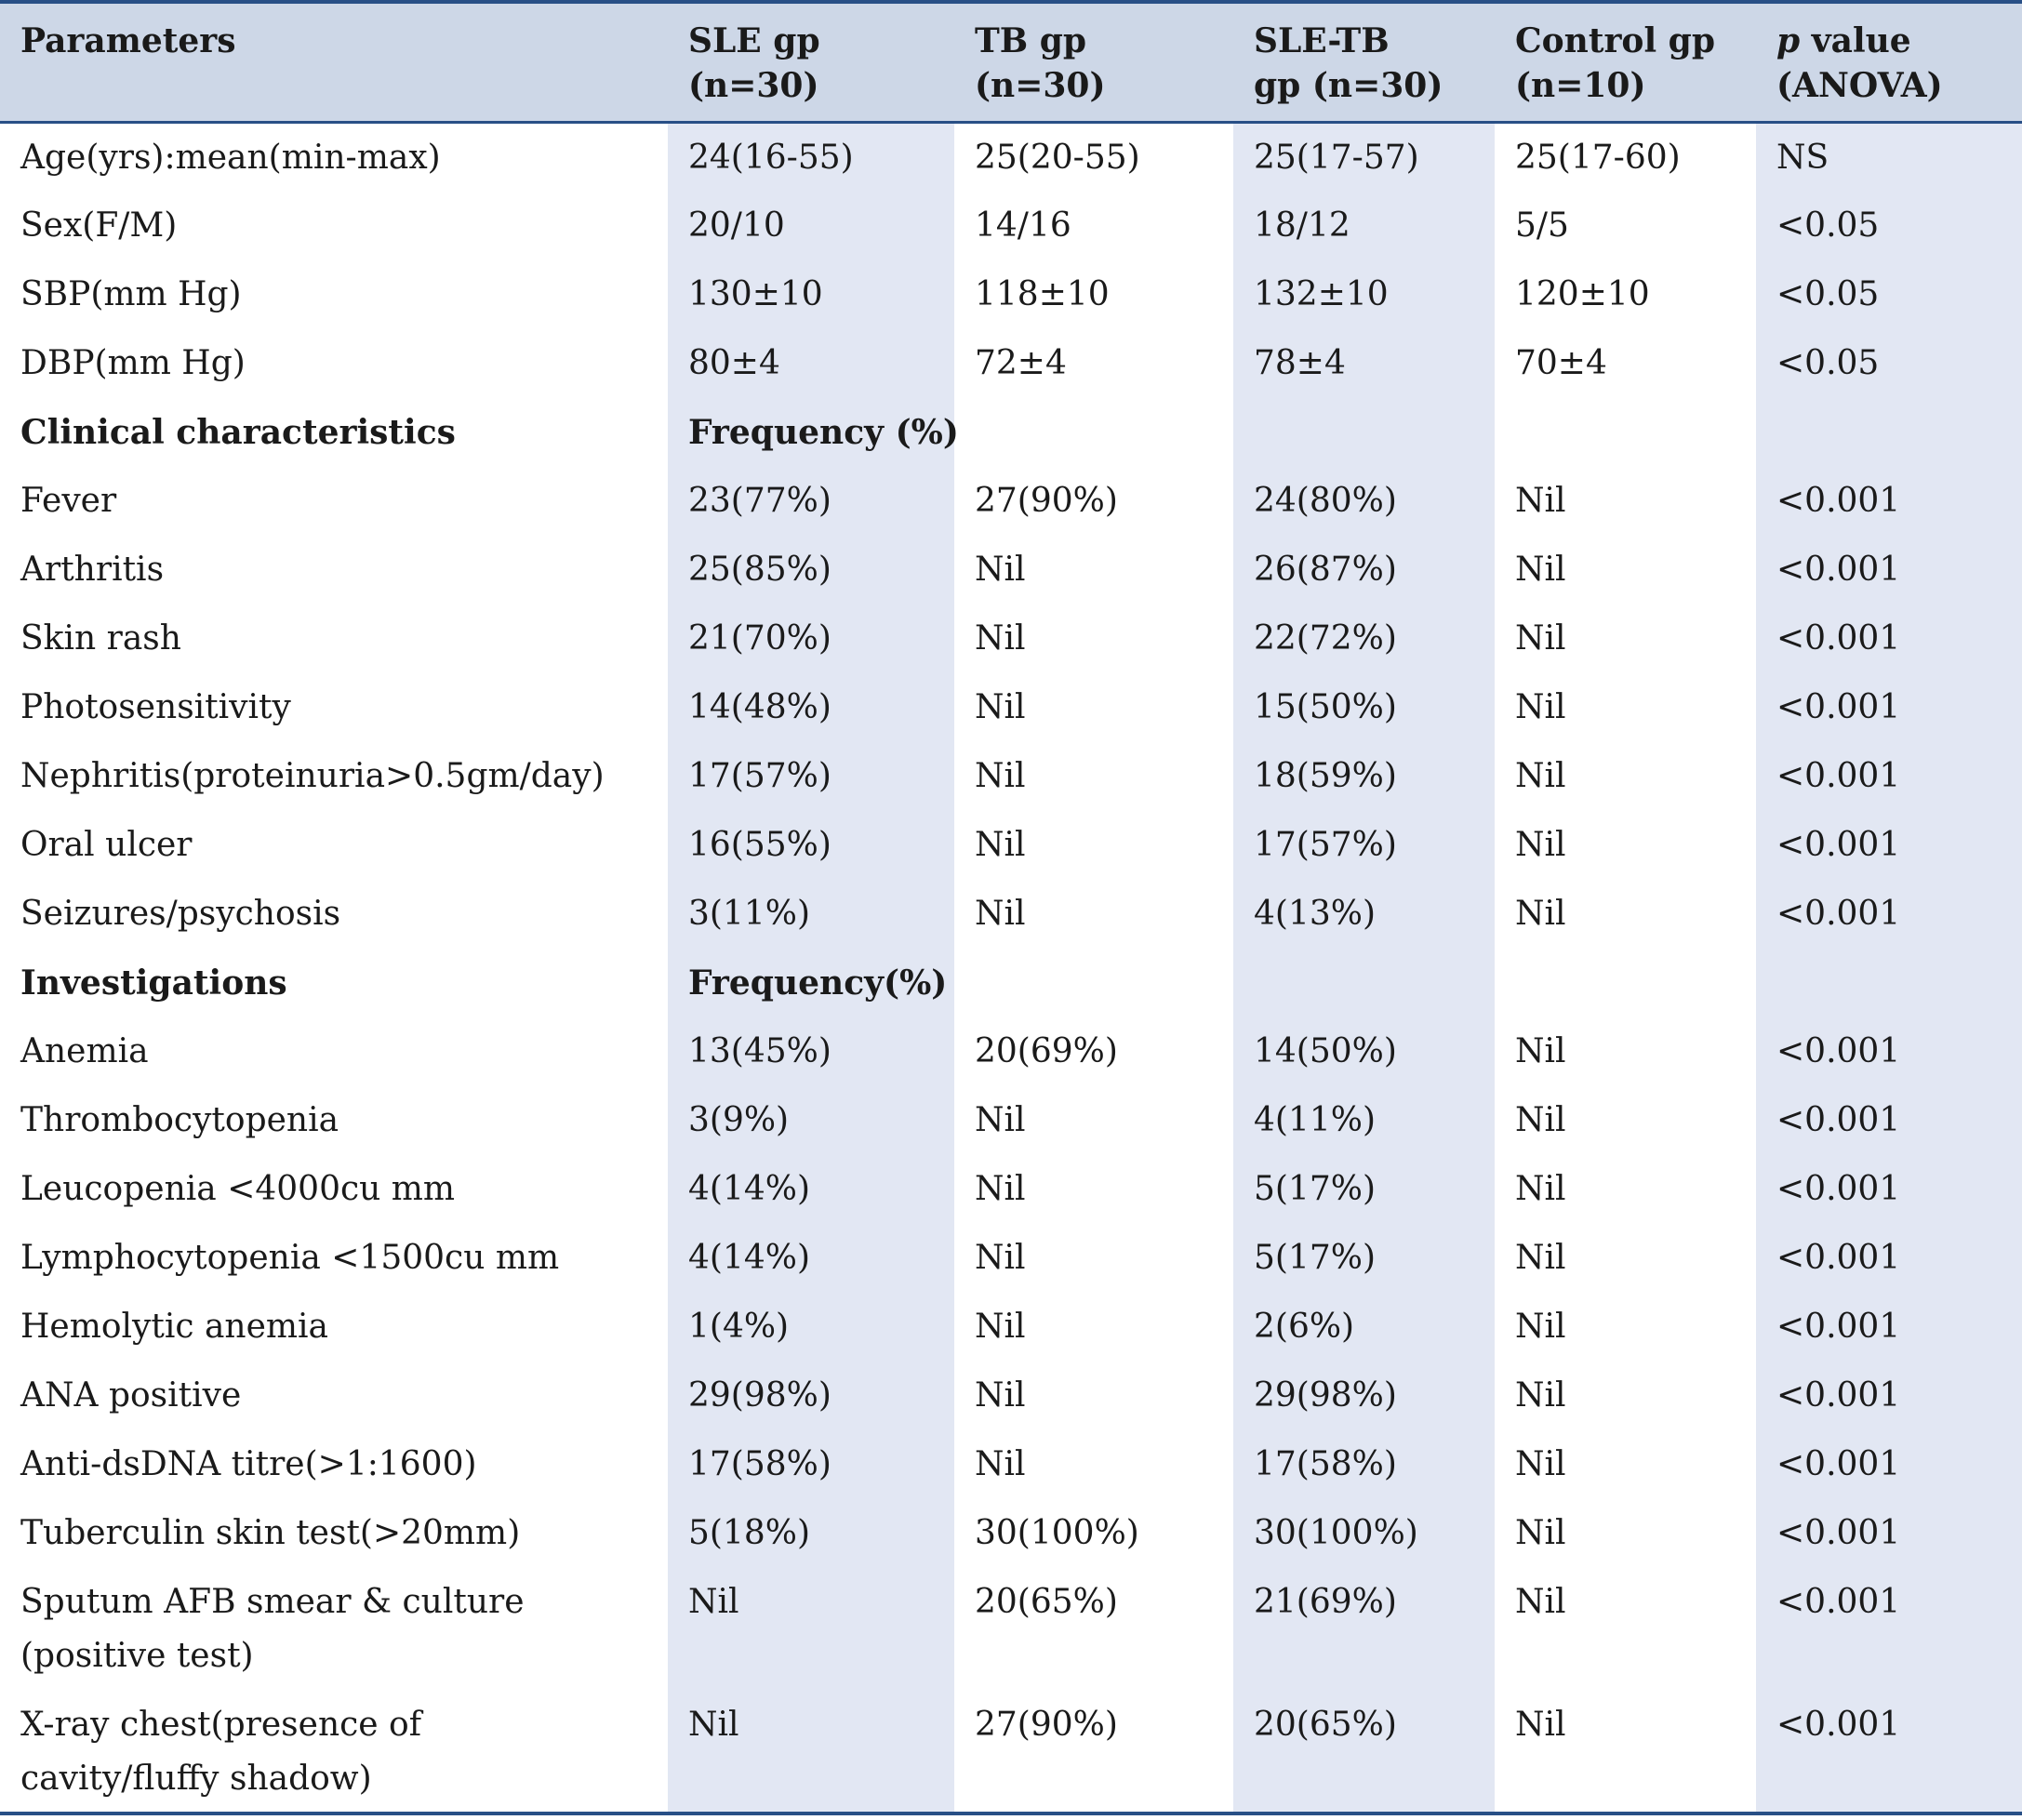 The height and width of the screenshot is (1820, 2022). I want to click on cell-p, so click(1889, 982).